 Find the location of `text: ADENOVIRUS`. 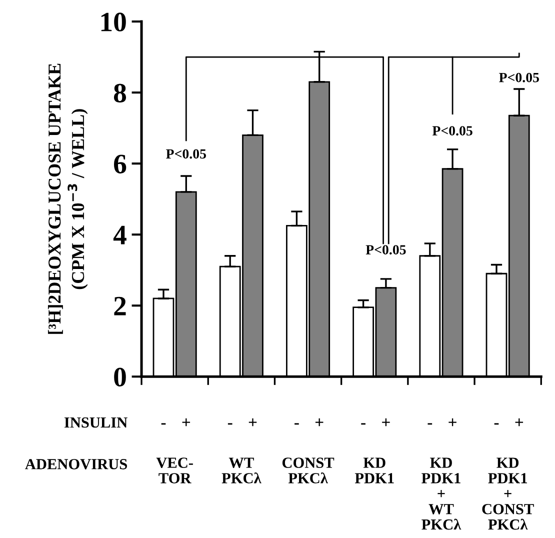

text: ADENOVIRUS is located at coordinates (76, 464).